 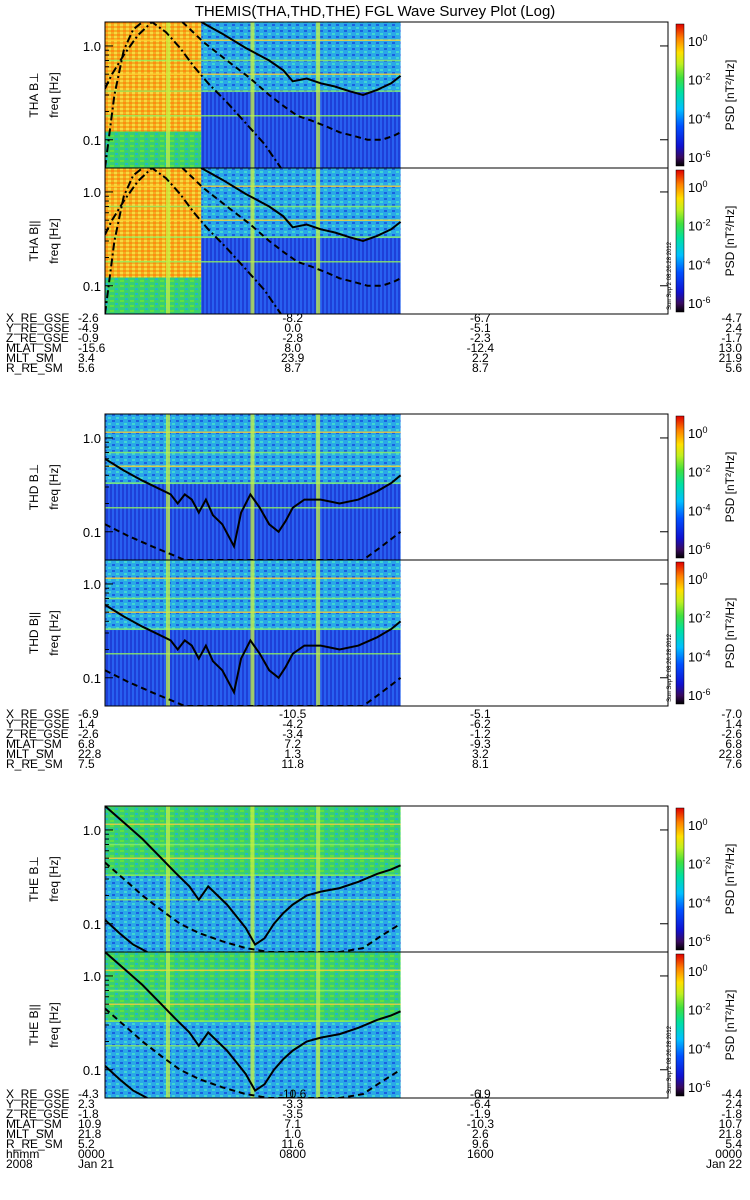 I want to click on curve-dashdot, so click(x=124, y=95).